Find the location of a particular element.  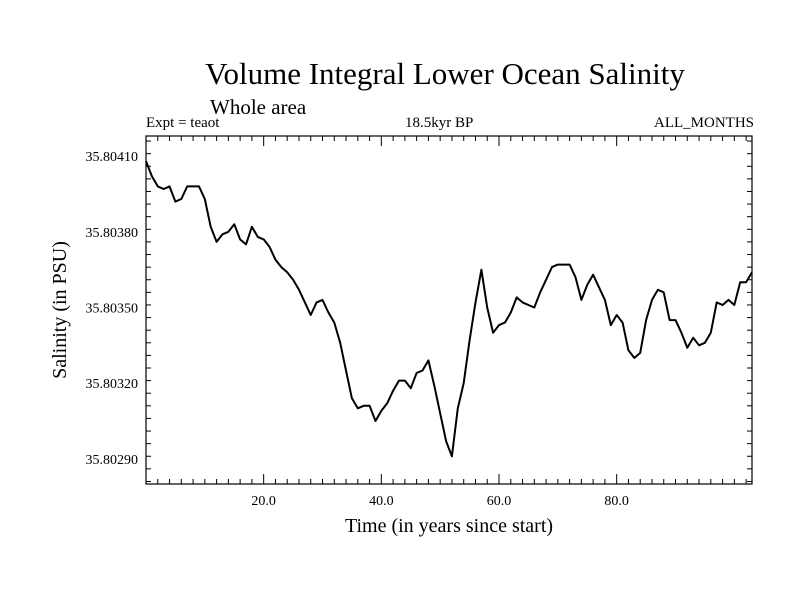

y-tick-label: 35.80410 is located at coordinates (112, 157).